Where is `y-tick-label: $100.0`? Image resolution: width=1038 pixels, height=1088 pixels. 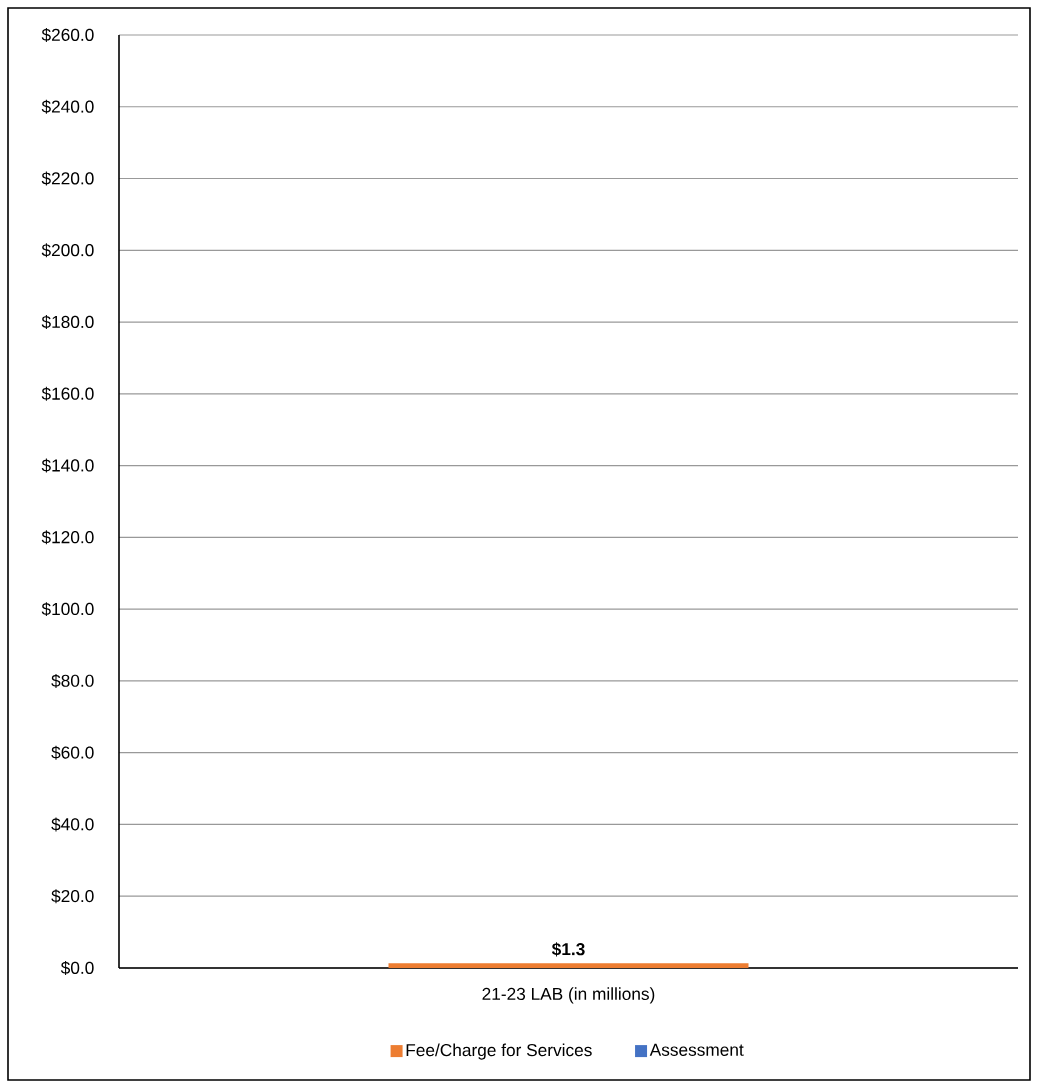
y-tick-label: $100.0 is located at coordinates (67, 609).